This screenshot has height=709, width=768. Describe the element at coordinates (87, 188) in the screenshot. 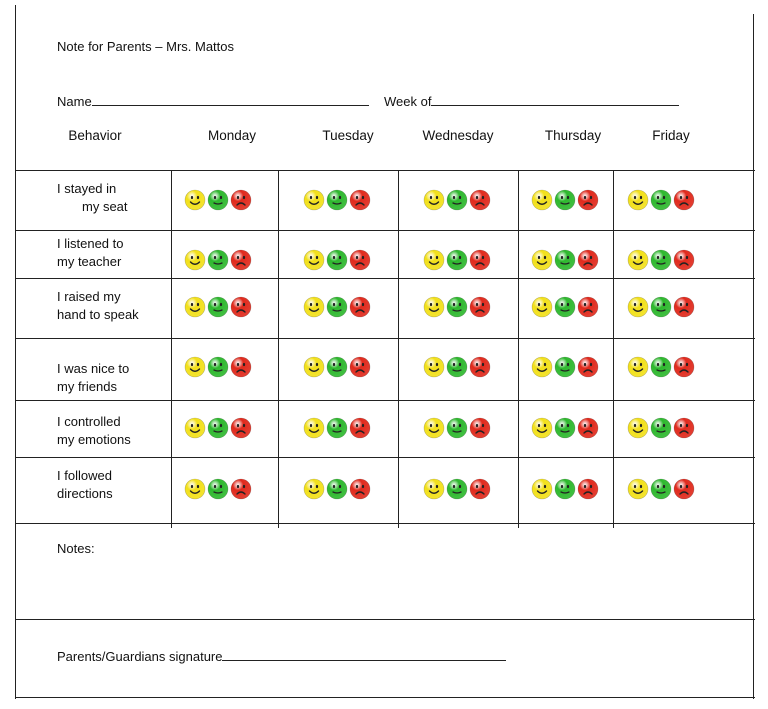

I see `behavior-line-1: I stayed in` at that location.